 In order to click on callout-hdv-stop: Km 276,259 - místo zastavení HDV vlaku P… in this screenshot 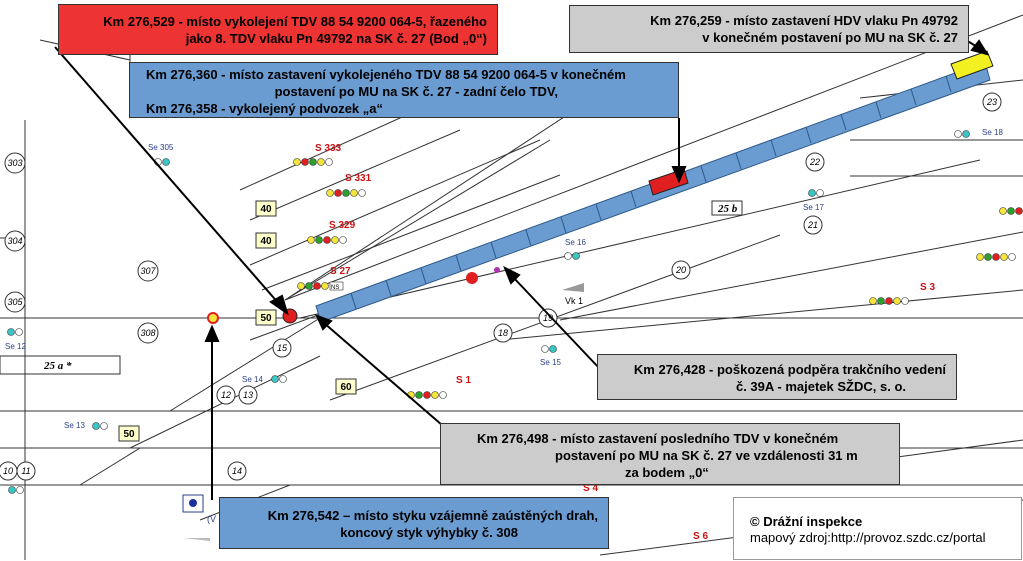, I will do `click(769, 29)`.